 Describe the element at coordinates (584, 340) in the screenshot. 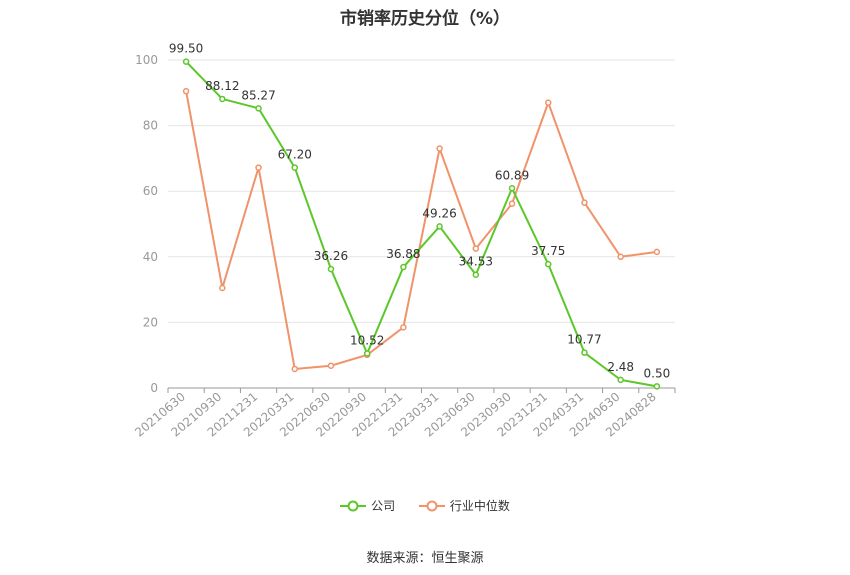

I see `company-data-label: 10.77` at that location.